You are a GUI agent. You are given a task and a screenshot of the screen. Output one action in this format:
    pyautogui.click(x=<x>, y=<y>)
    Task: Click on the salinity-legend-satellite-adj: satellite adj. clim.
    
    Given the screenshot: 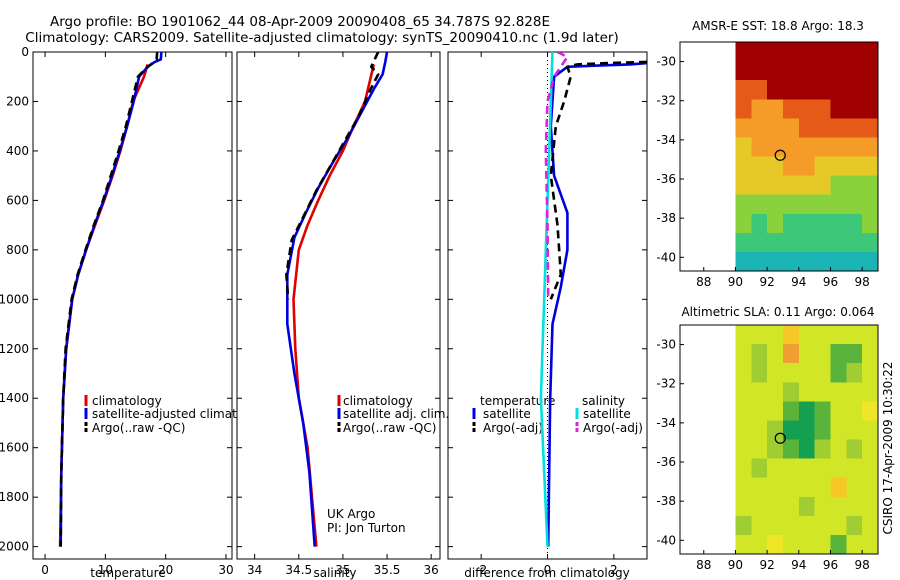 What is the action you would take?
    pyautogui.click(x=396, y=414)
    